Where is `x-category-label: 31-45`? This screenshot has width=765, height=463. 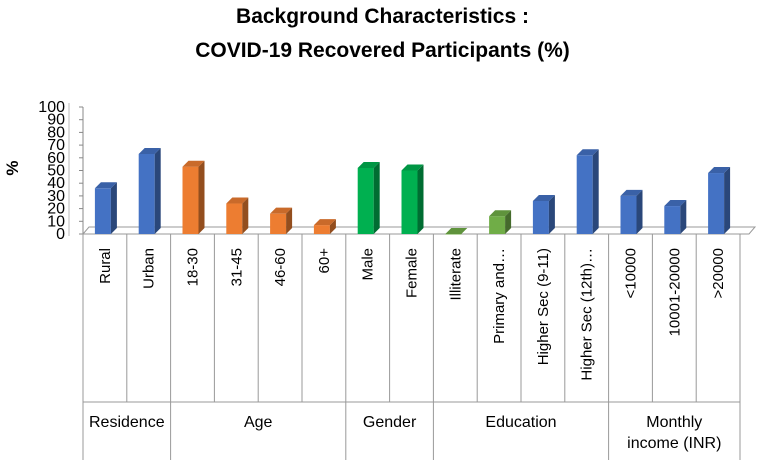 x-category-label: 31-45 is located at coordinates (236, 267).